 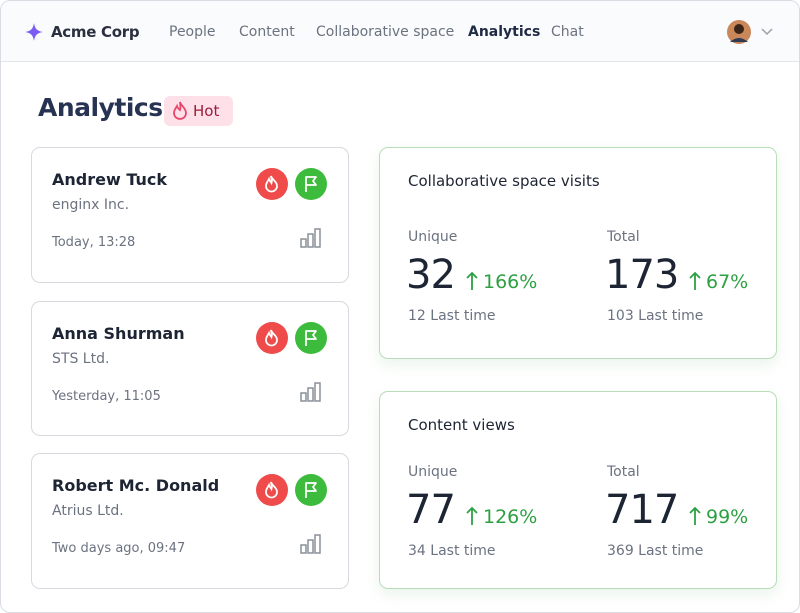 I want to click on stats-title: Collaborative space visits, so click(x=504, y=181).